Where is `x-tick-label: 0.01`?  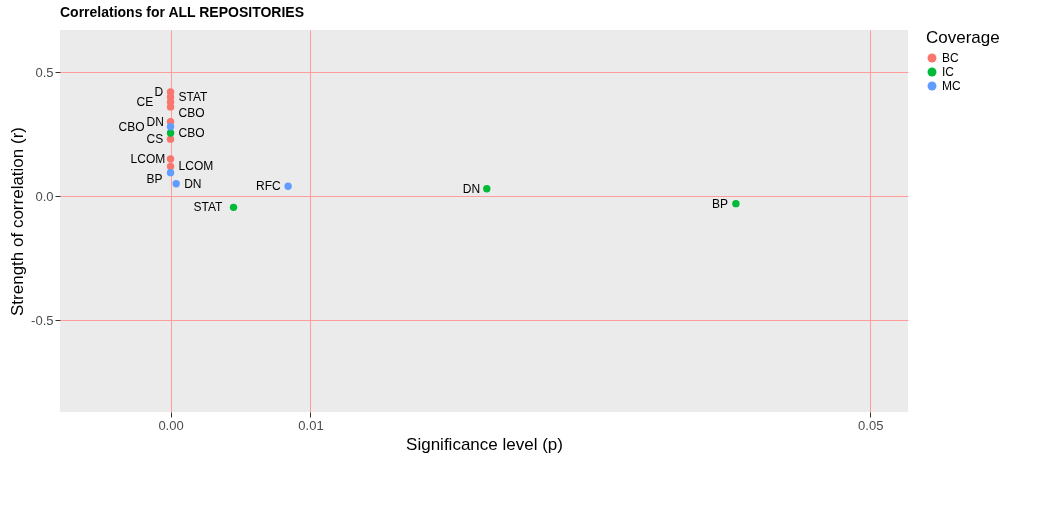 x-tick-label: 0.01 is located at coordinates (311, 425).